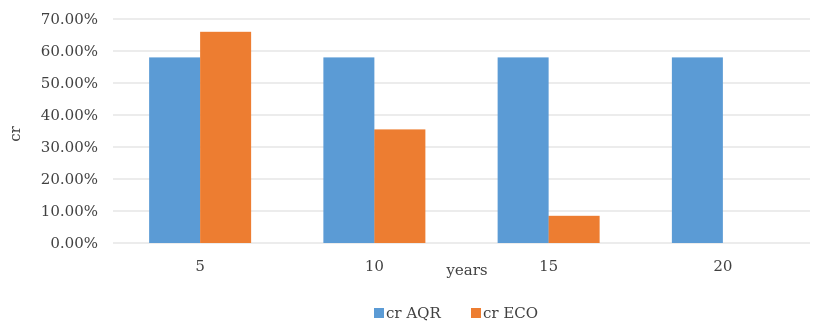 The image size is (819, 326). I want to click on x-axis-ticks: 5 10 15 20, so click(463, 266).